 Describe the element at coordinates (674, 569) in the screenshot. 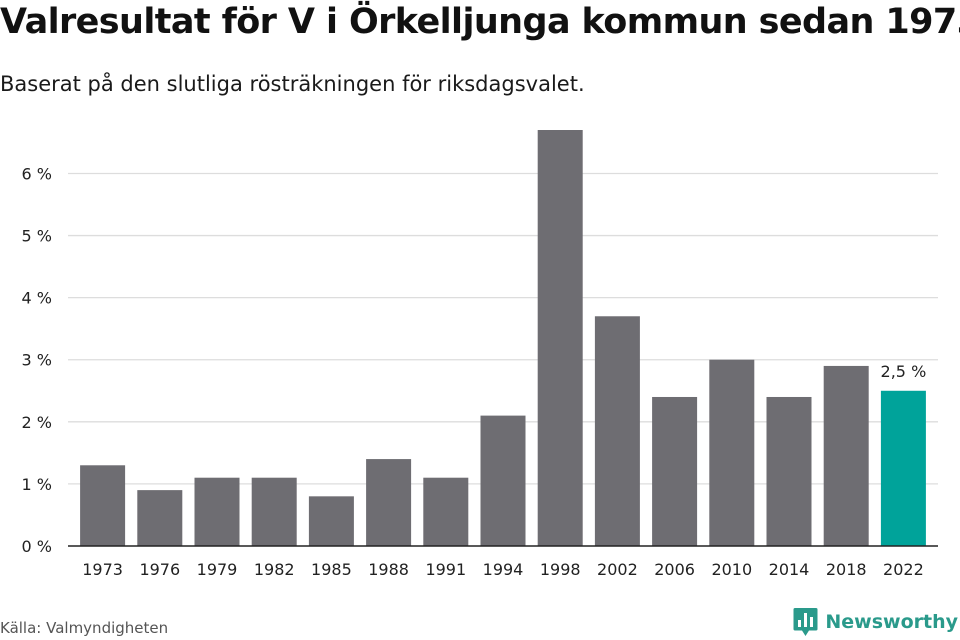

I see `x-tick-label: 2006` at that location.